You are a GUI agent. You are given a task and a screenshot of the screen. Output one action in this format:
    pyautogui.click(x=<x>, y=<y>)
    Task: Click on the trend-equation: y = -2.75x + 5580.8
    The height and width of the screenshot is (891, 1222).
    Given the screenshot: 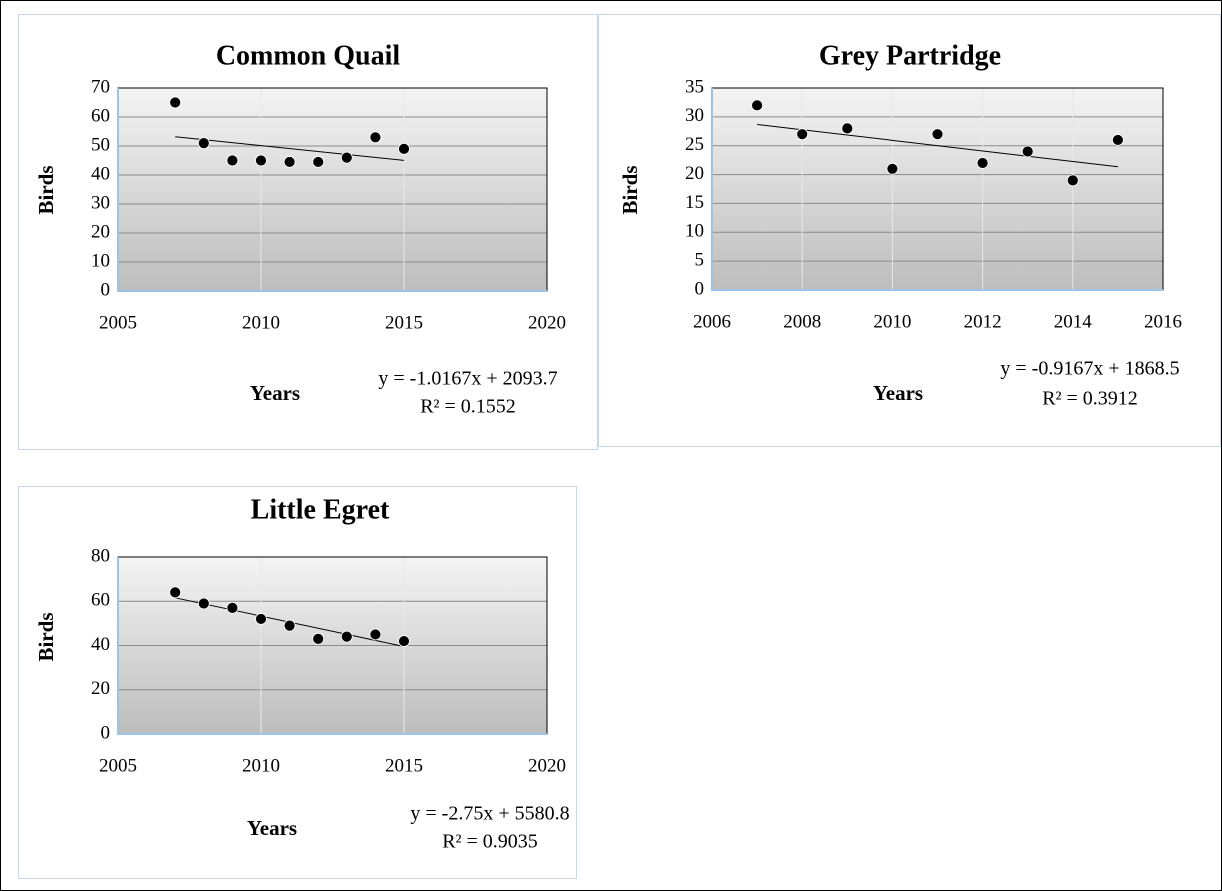 What is the action you would take?
    pyautogui.click(x=489, y=814)
    